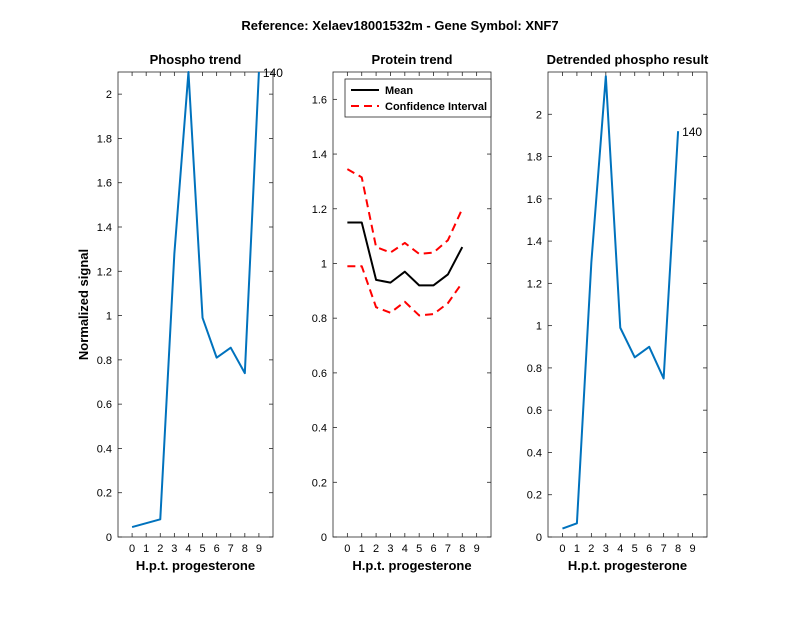  I want to click on axes-box, so click(195, 304).